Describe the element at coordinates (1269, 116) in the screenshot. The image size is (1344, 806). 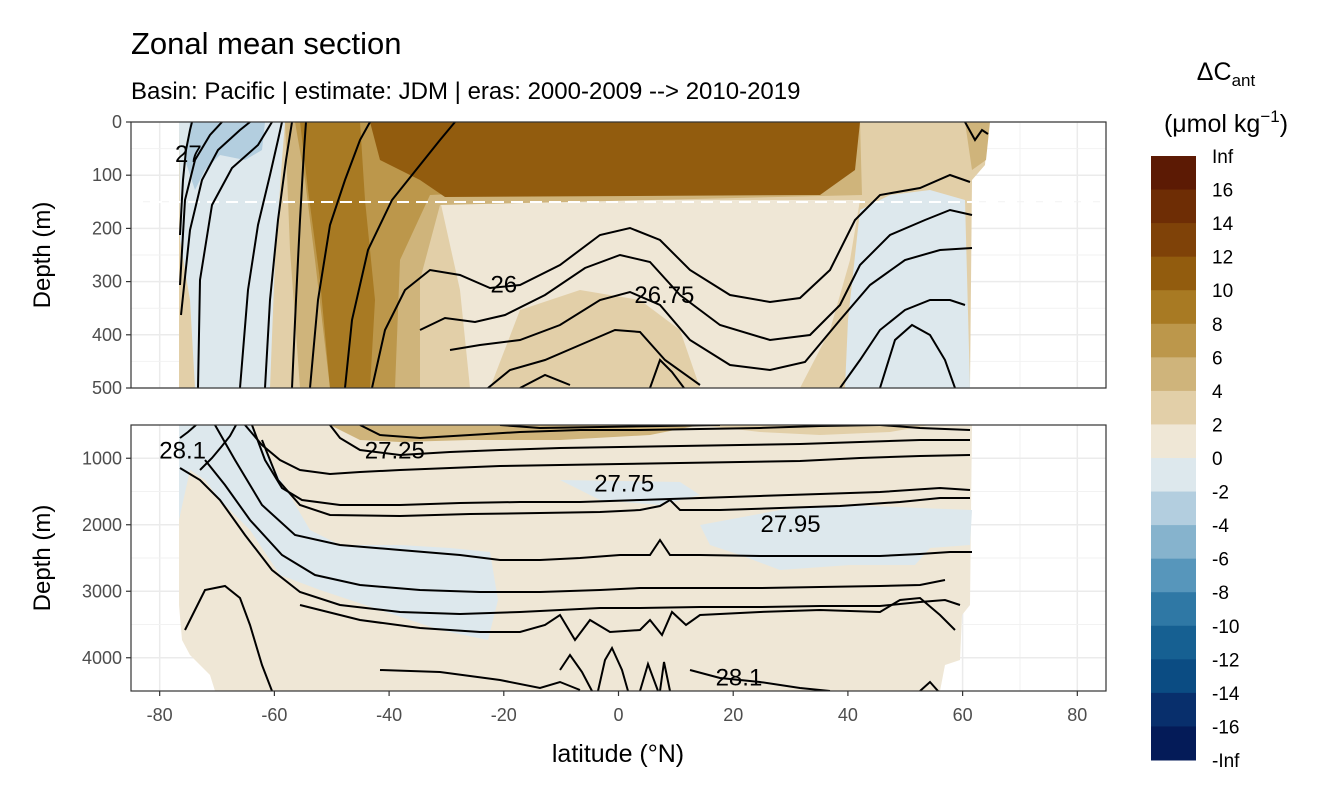
I see `legend-title-superscript: −1` at that location.